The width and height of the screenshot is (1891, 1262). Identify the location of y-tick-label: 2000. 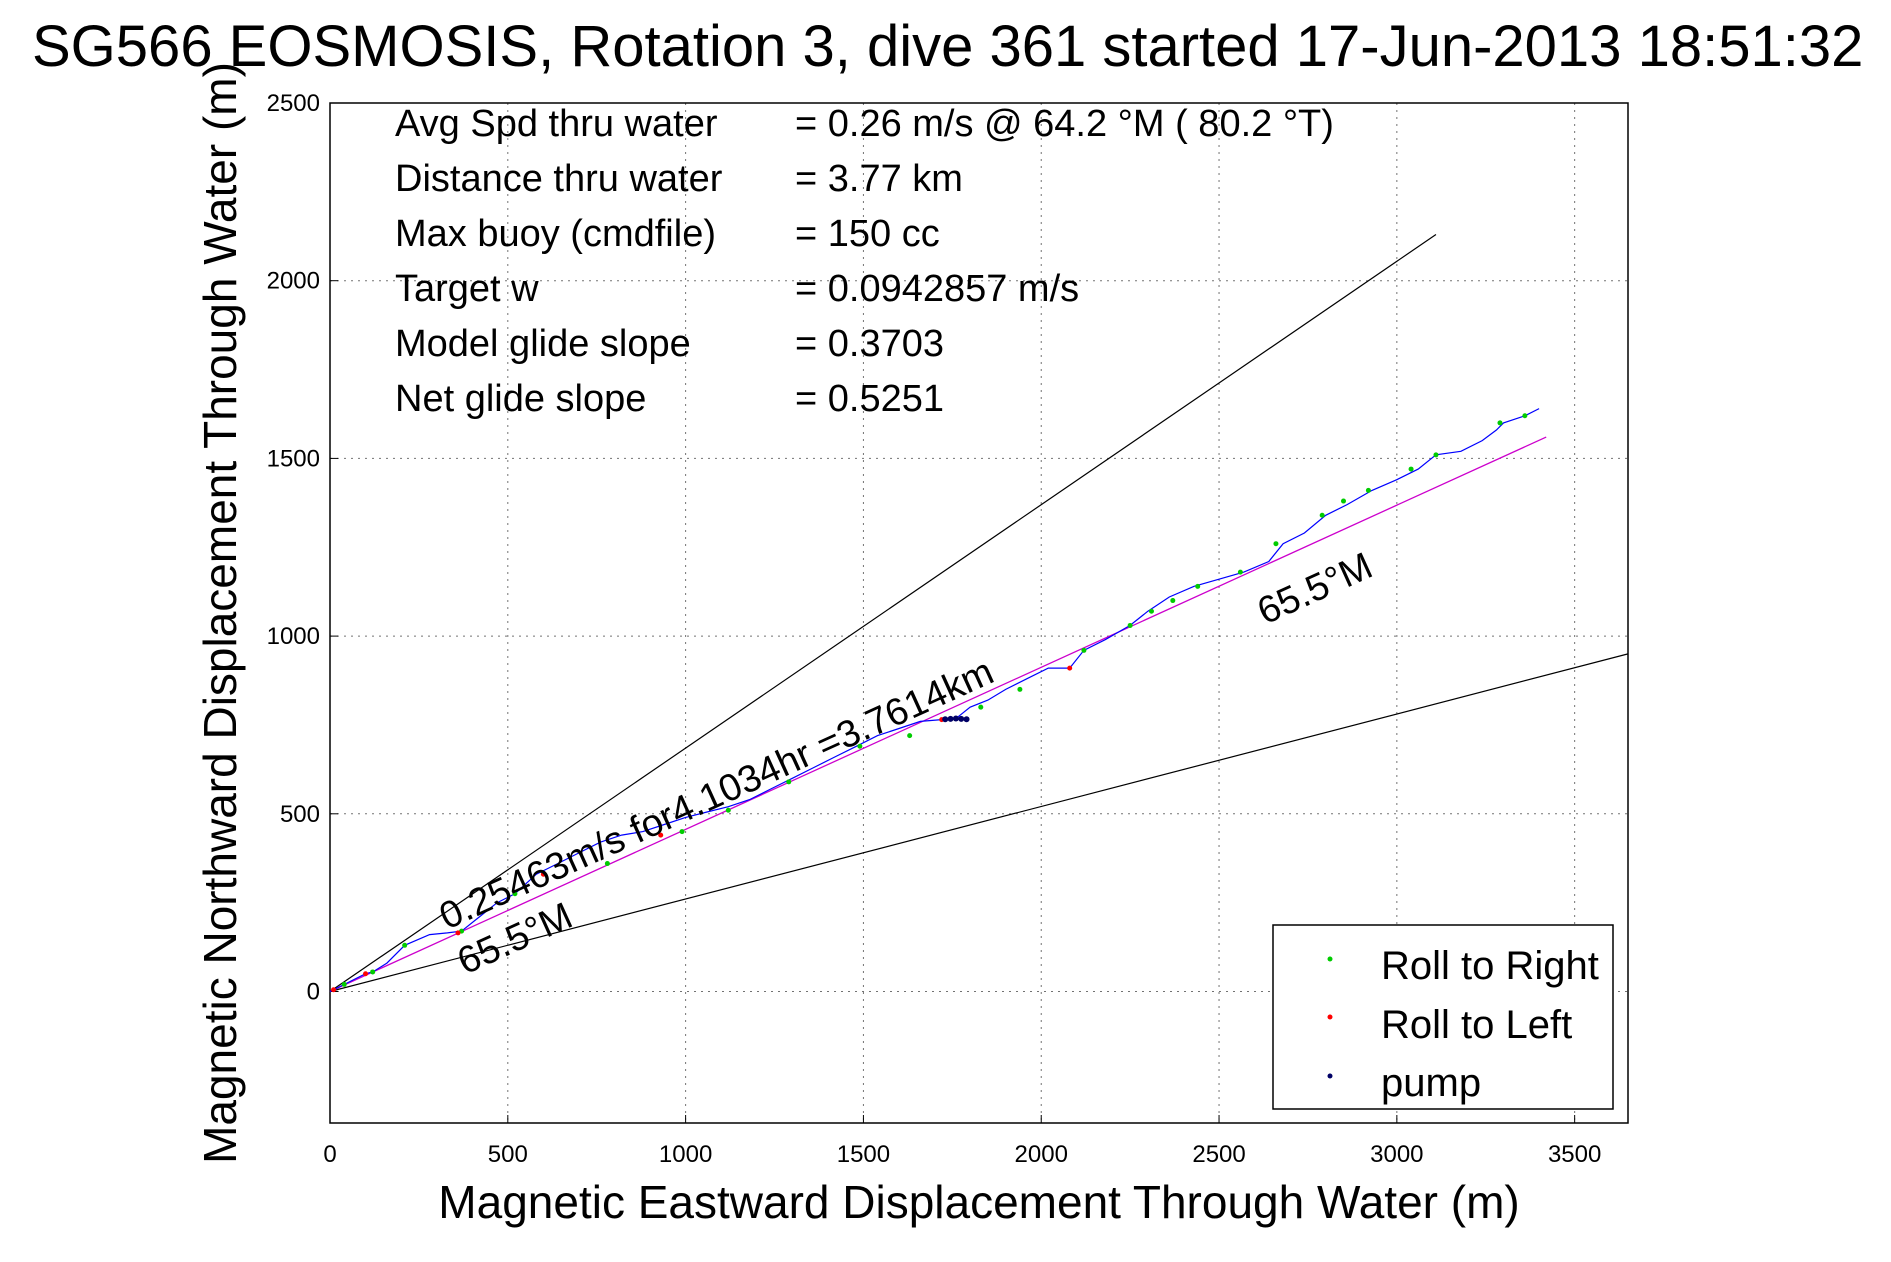
(293, 281).